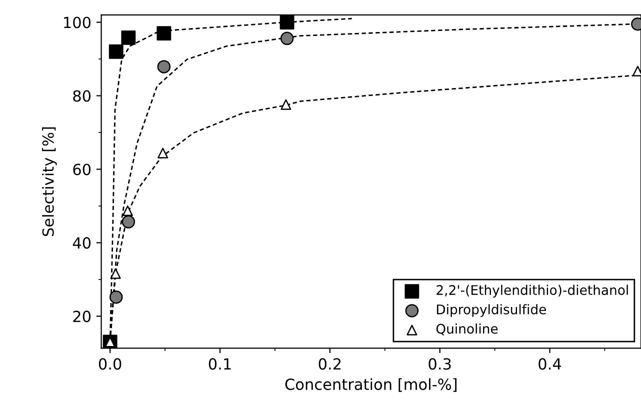  What do you see at coordinates (439, 364) in the screenshot?
I see `x-tick-label: 0.3` at bounding box center [439, 364].